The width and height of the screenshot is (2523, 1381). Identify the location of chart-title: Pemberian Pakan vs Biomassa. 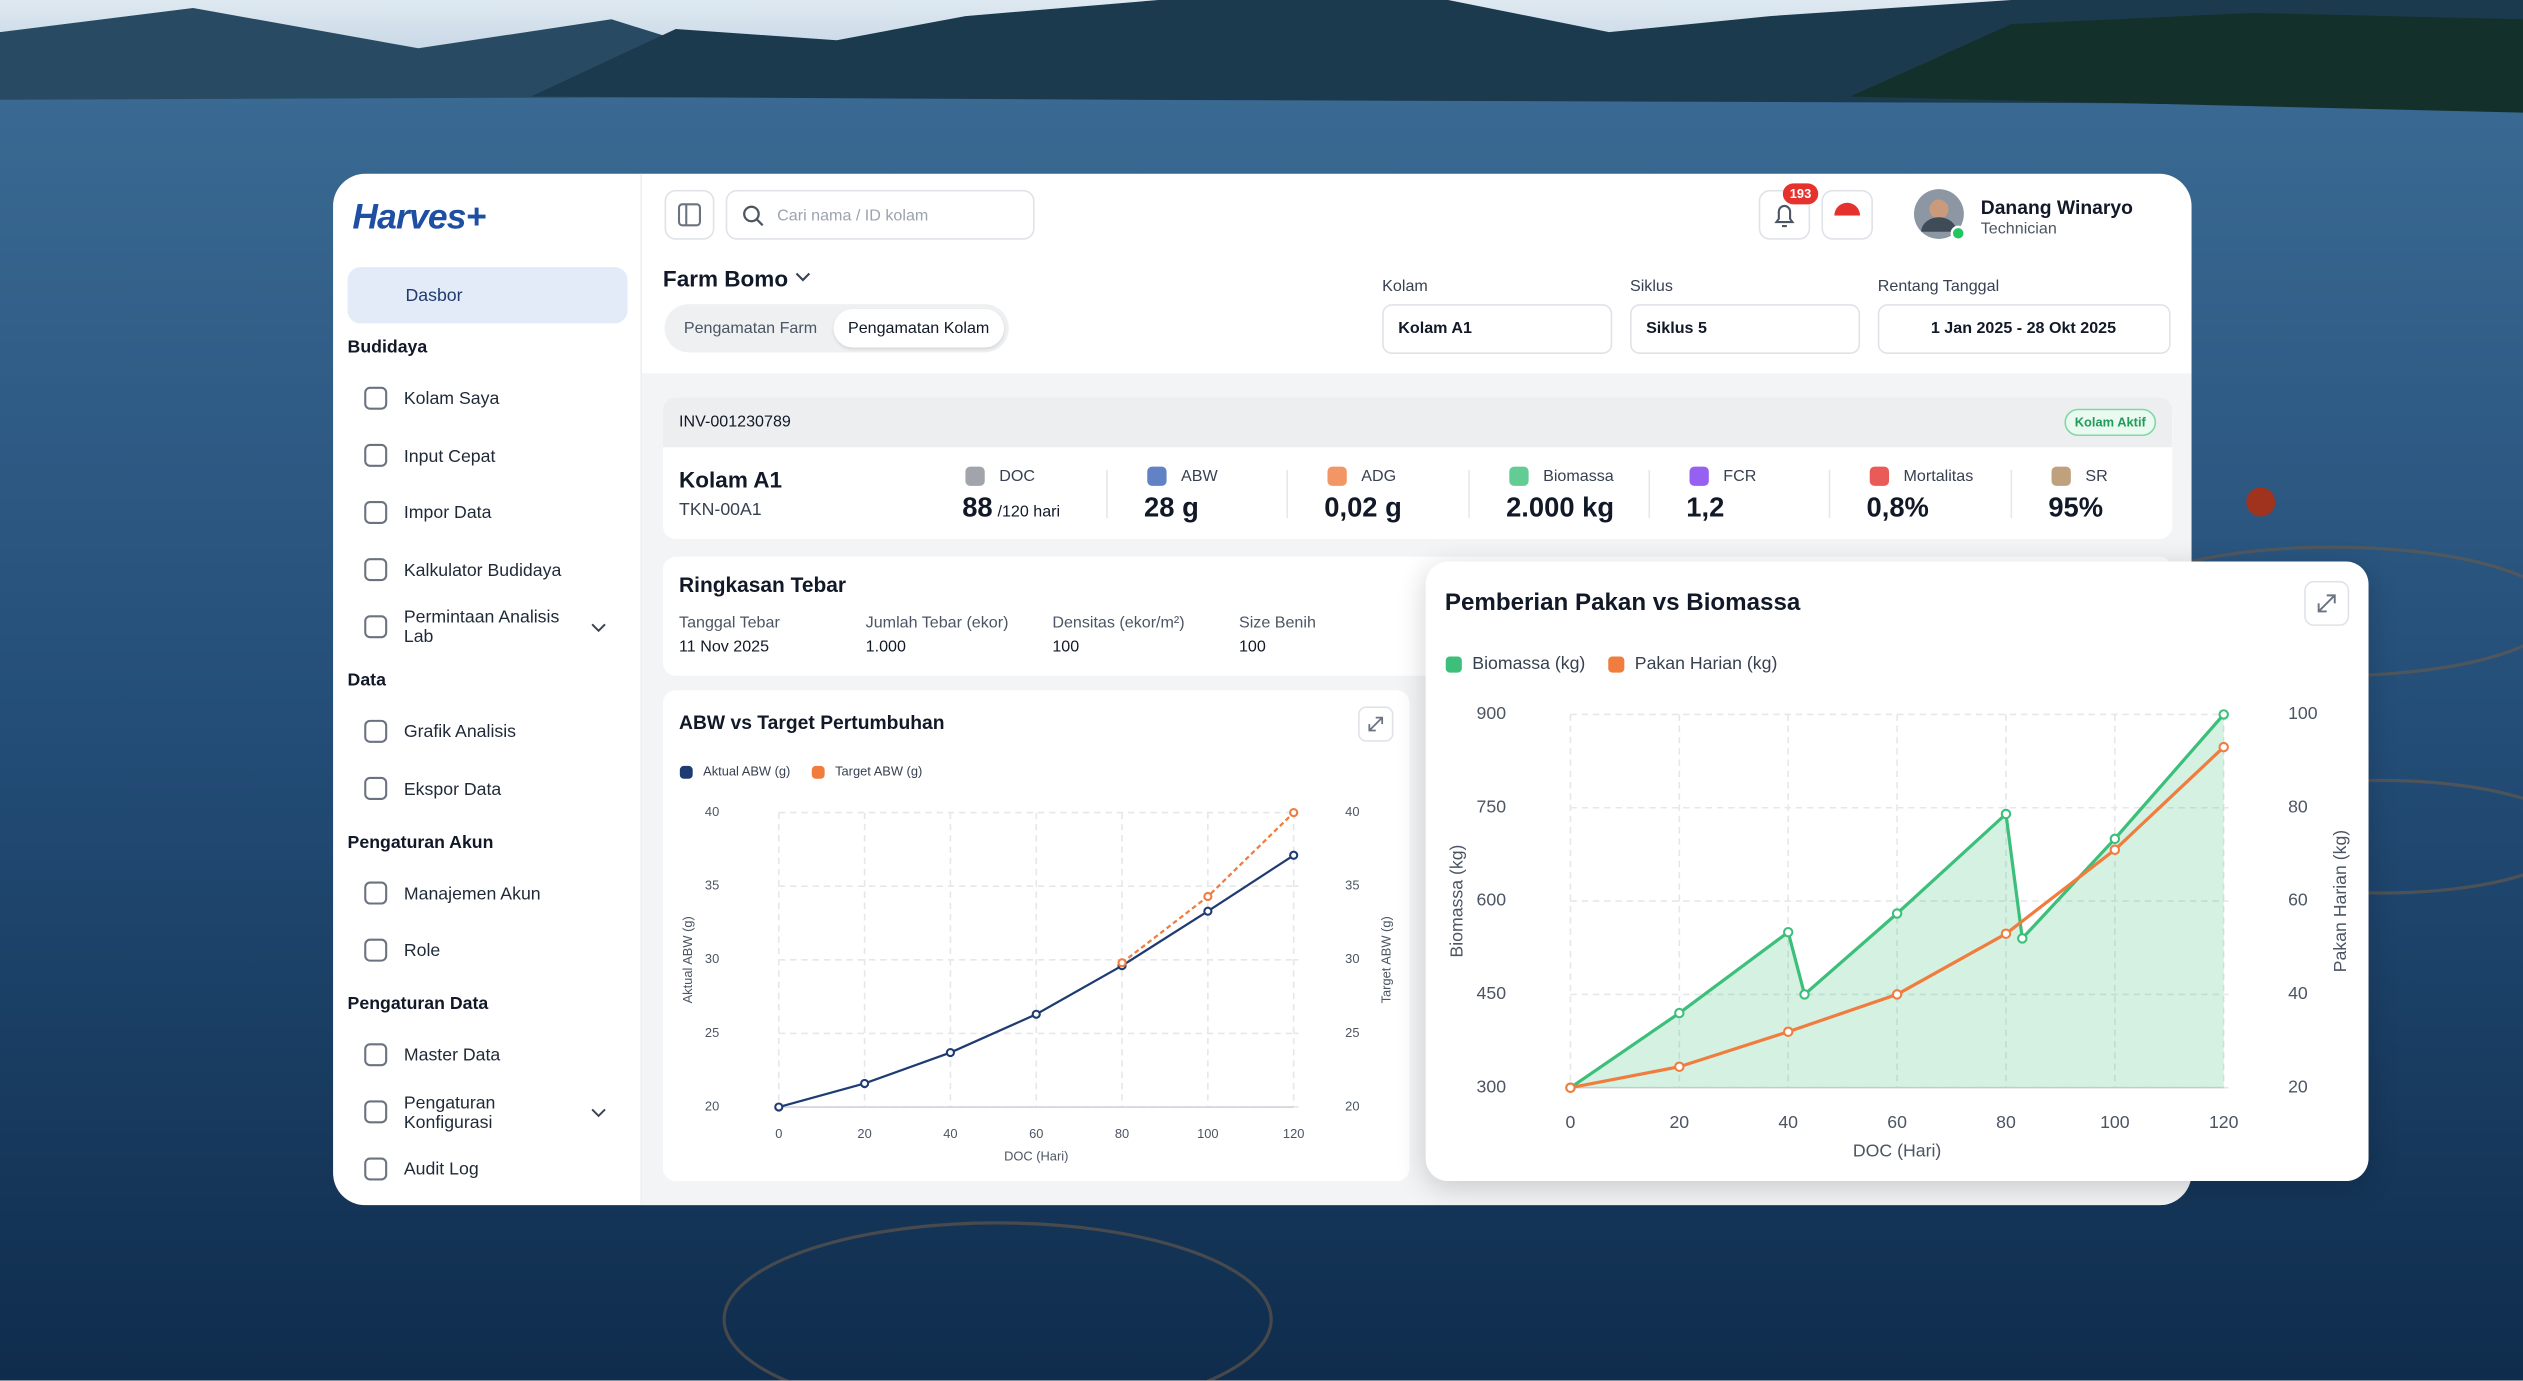
(1623, 602).